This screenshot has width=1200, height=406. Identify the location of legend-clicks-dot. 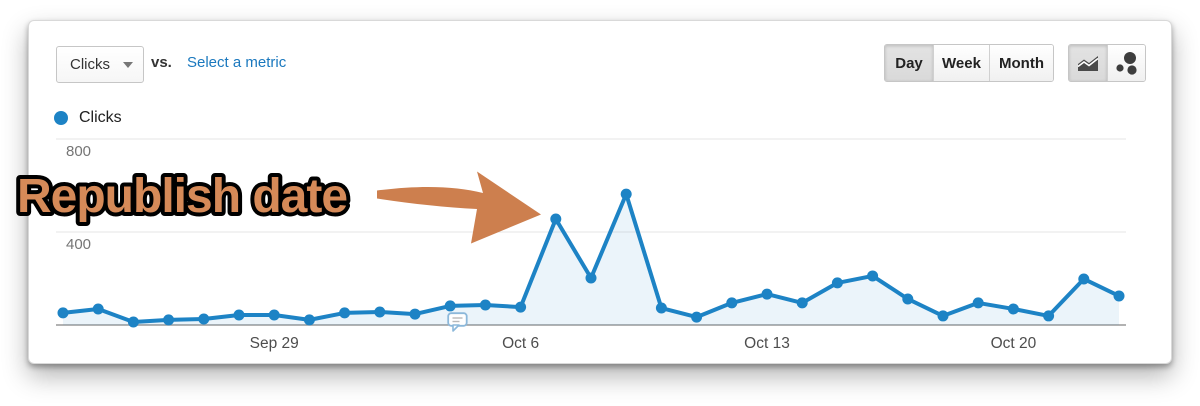
(61, 118).